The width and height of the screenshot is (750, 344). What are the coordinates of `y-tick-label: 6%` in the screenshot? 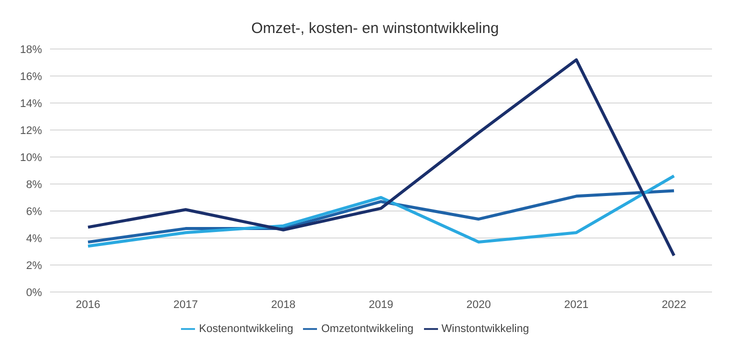 It's located at (34, 212).